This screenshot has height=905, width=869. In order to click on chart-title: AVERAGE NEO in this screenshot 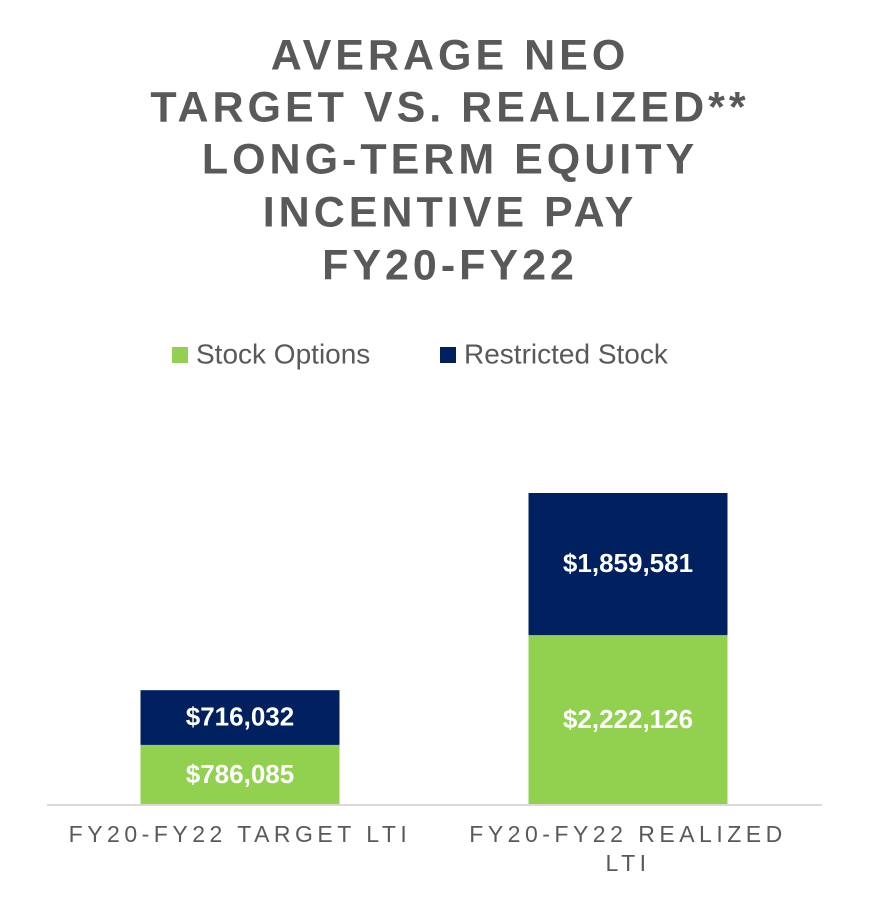, I will do `click(450, 55)`.